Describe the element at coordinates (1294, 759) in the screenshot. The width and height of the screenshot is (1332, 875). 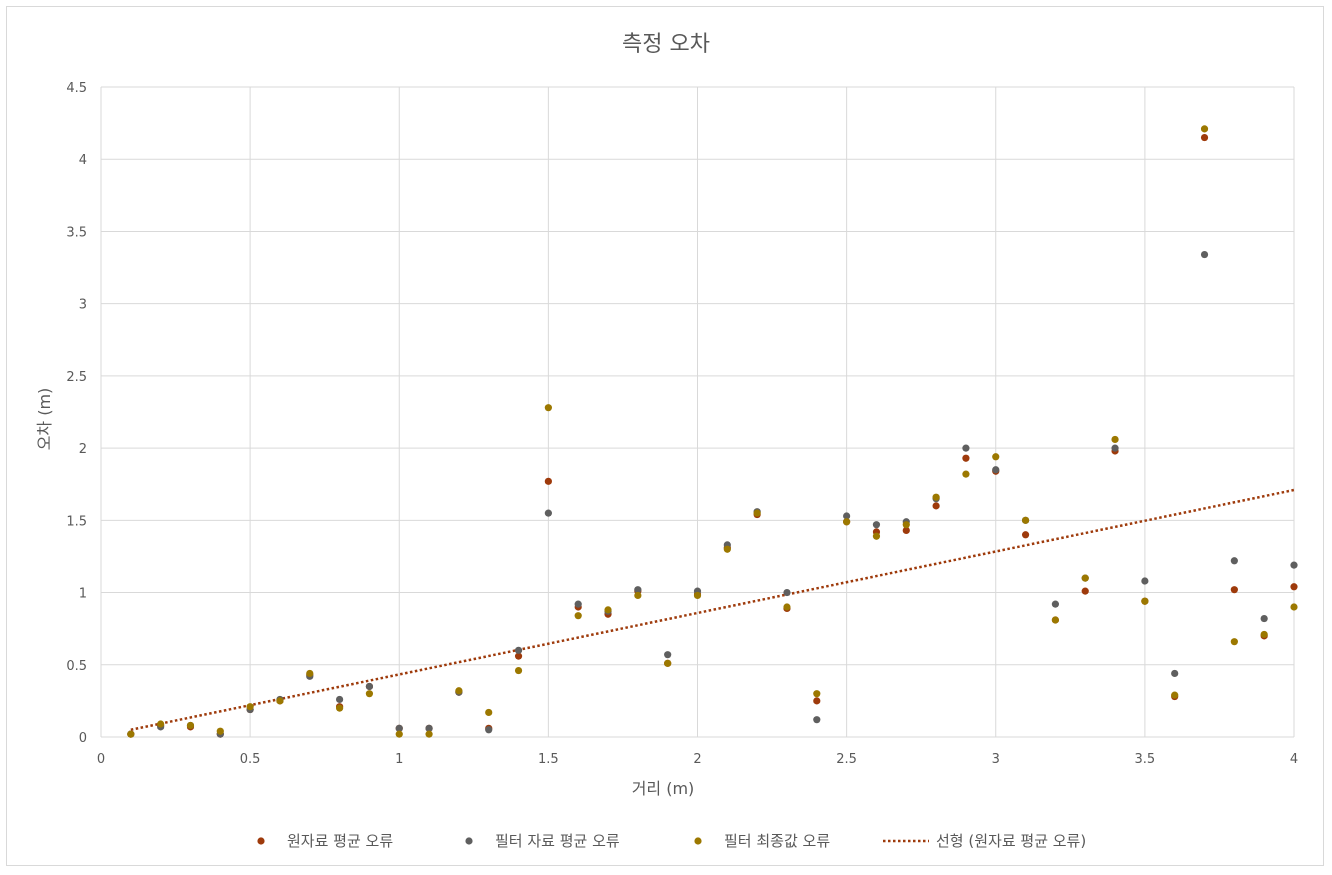
I see `x-tick-label: 4` at that location.